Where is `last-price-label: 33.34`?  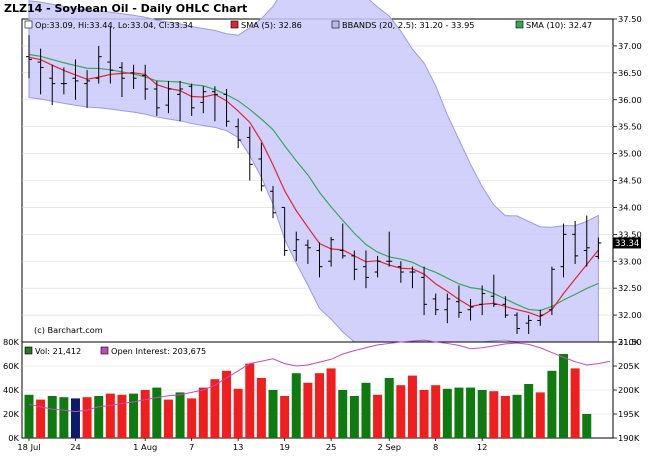
last-price-label: 33.34 is located at coordinates (627, 244).